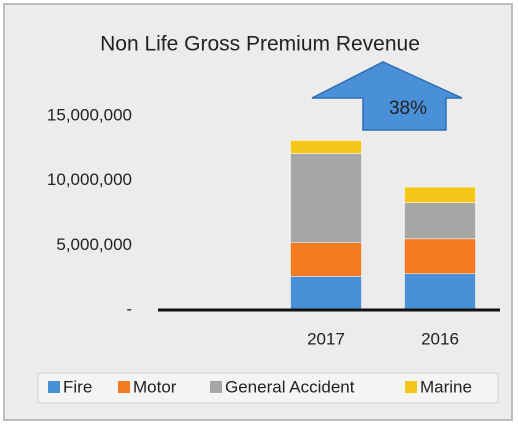  I want to click on chart-title: Non Life Gross Premium Revenue, so click(260, 44).